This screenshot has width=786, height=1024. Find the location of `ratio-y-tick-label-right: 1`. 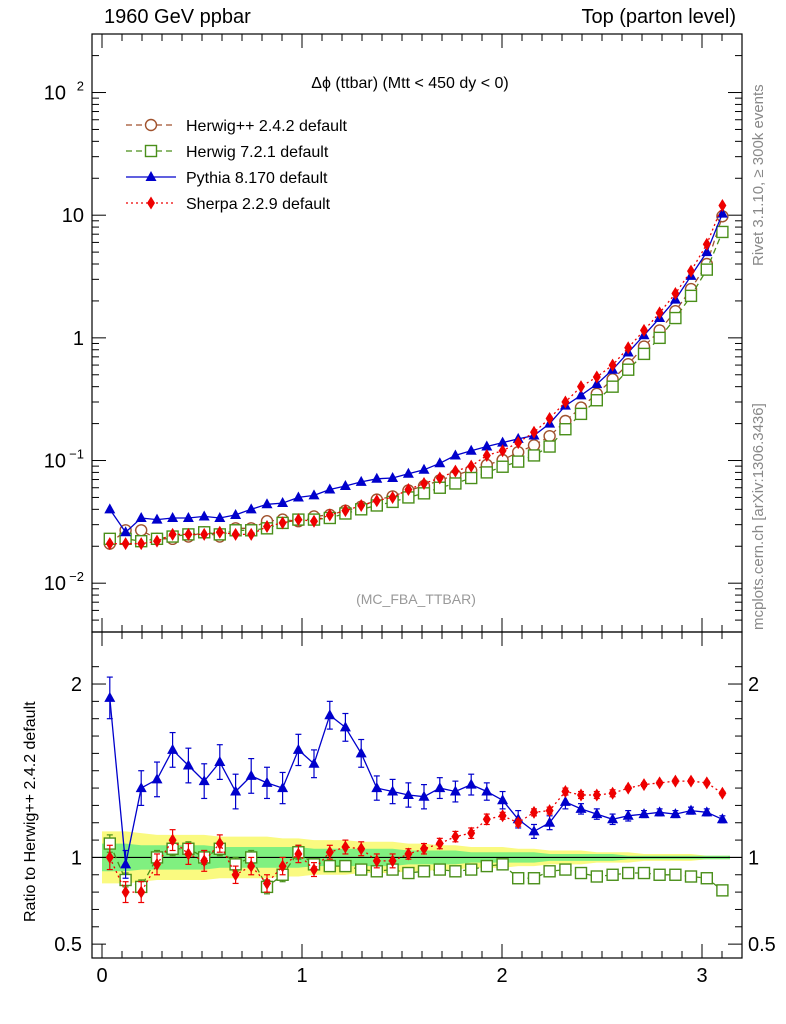

ratio-y-tick-label-right: 1 is located at coordinates (753, 858).